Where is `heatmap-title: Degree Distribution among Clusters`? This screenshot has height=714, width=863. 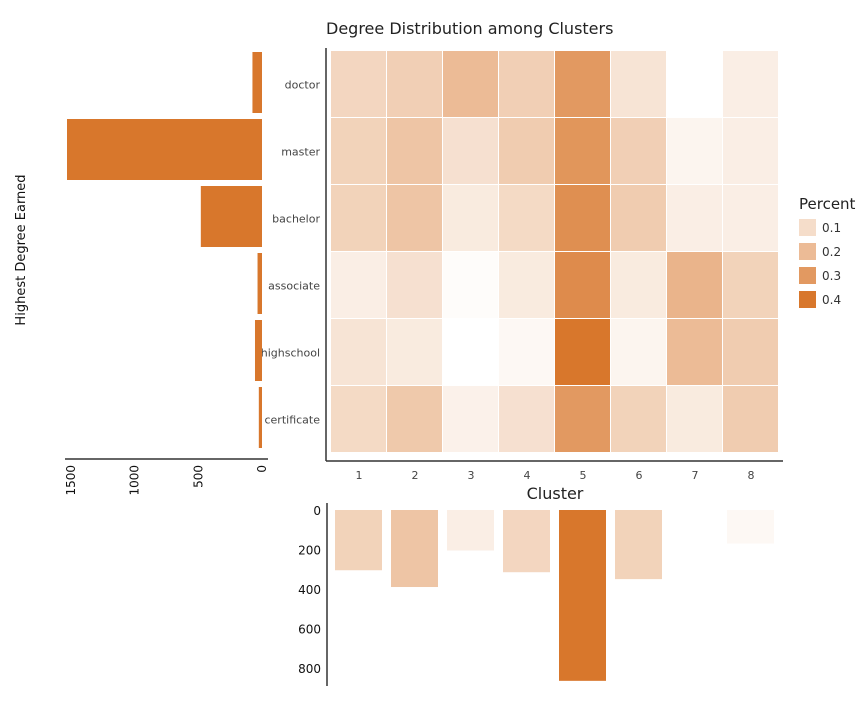
heatmap-title: Degree Distribution among Clusters is located at coordinates (469, 28).